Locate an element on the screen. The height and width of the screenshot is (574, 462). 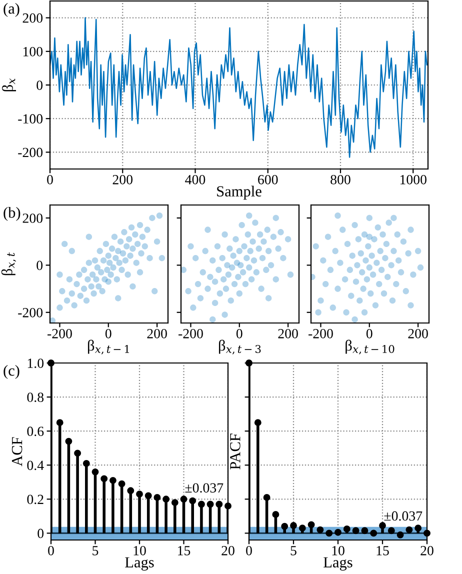
y-axis-title: ACF is located at coordinates (17, 451).